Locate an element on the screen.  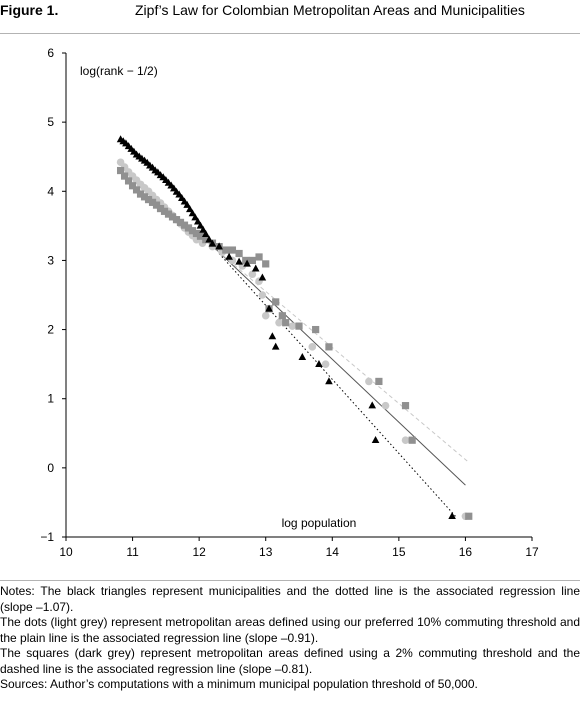
y-tick-label: 6 is located at coordinates (50, 53).